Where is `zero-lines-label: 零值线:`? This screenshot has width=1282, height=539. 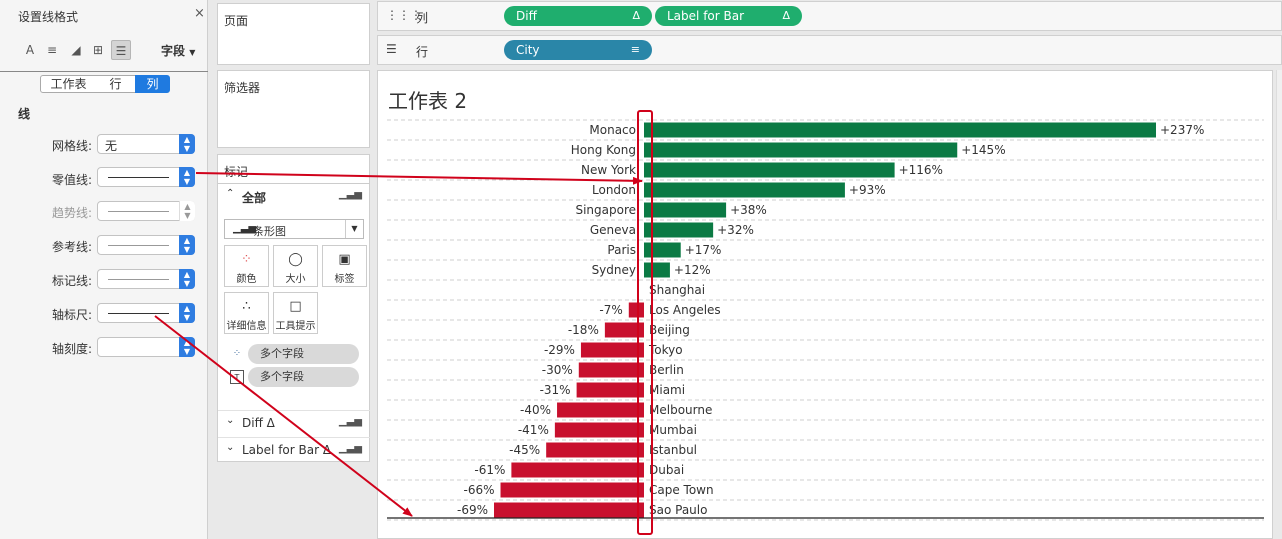 zero-lines-label: 零值线: is located at coordinates (71, 180).